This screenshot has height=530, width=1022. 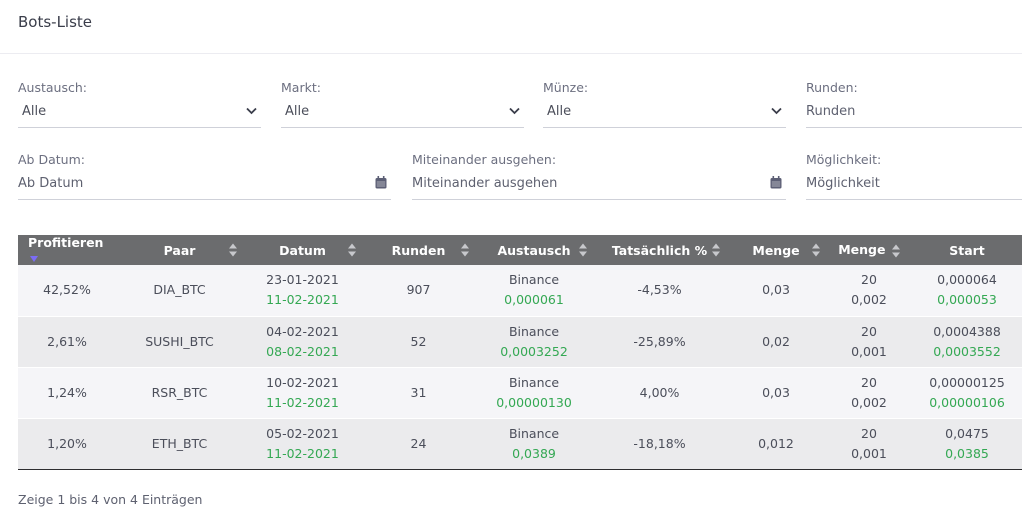 I want to click on ab-datum-label: Ab Datum:, so click(x=51, y=159).